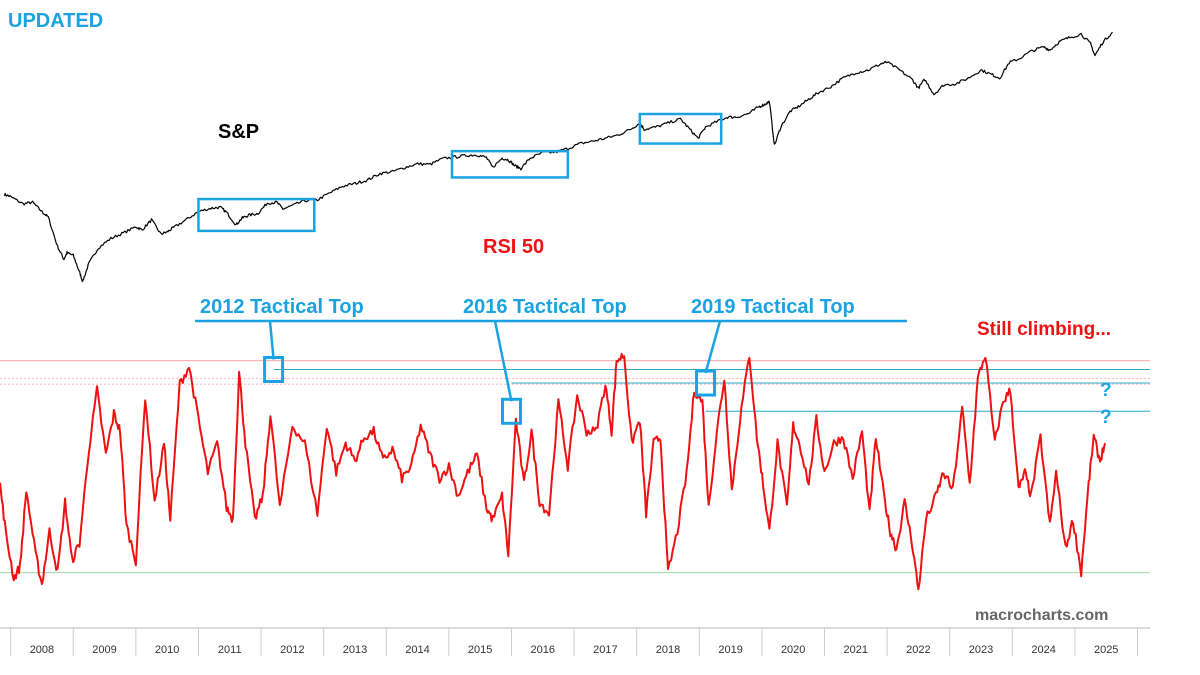 The height and width of the screenshot is (675, 1200). What do you see at coordinates (1106, 650) in the screenshot?
I see `x-tick-label: 2025` at bounding box center [1106, 650].